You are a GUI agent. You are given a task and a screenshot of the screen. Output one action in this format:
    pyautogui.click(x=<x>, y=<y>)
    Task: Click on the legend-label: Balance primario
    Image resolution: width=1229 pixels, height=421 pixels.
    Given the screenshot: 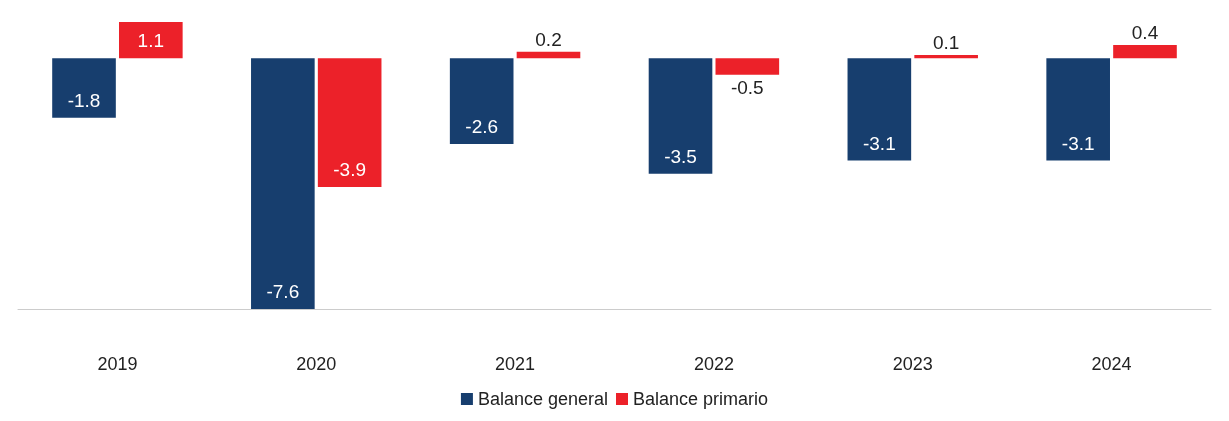 What is the action you would take?
    pyautogui.click(x=701, y=399)
    